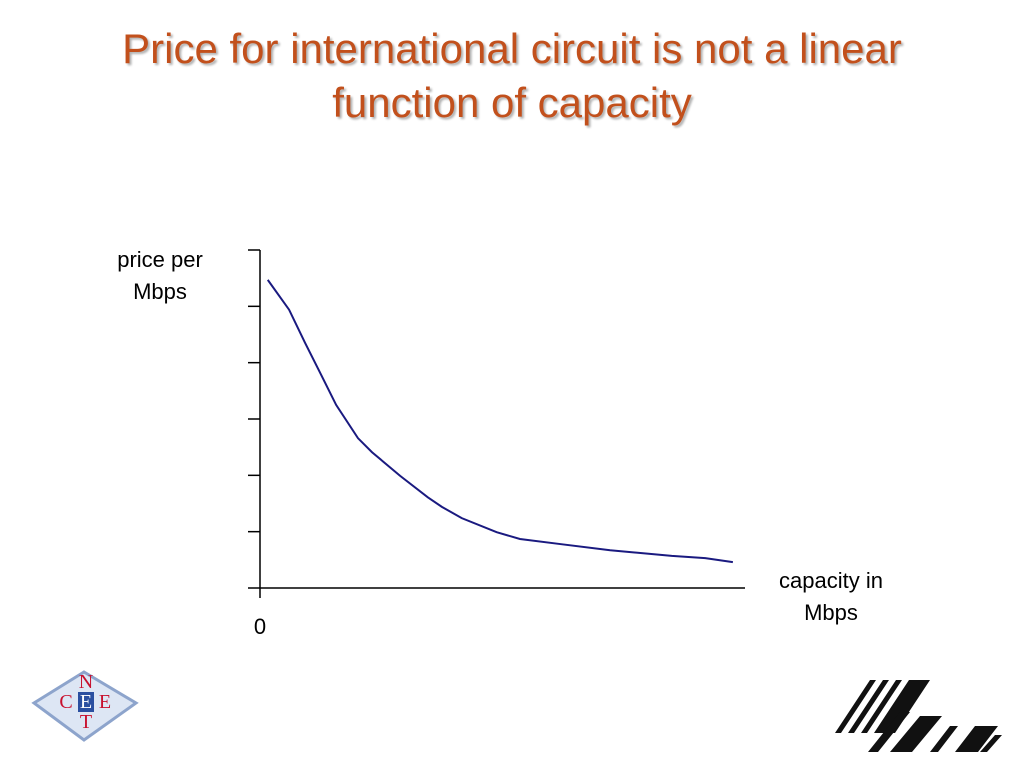  I want to click on x-tick-label: 0, so click(260, 626).